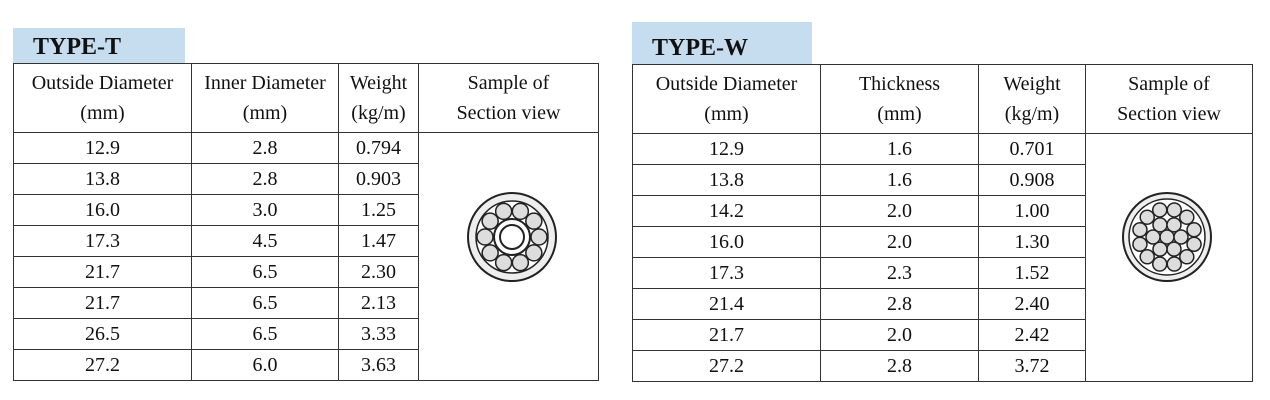 The height and width of the screenshot is (400, 1270). I want to click on data-cell: 26.5, so click(102, 334).